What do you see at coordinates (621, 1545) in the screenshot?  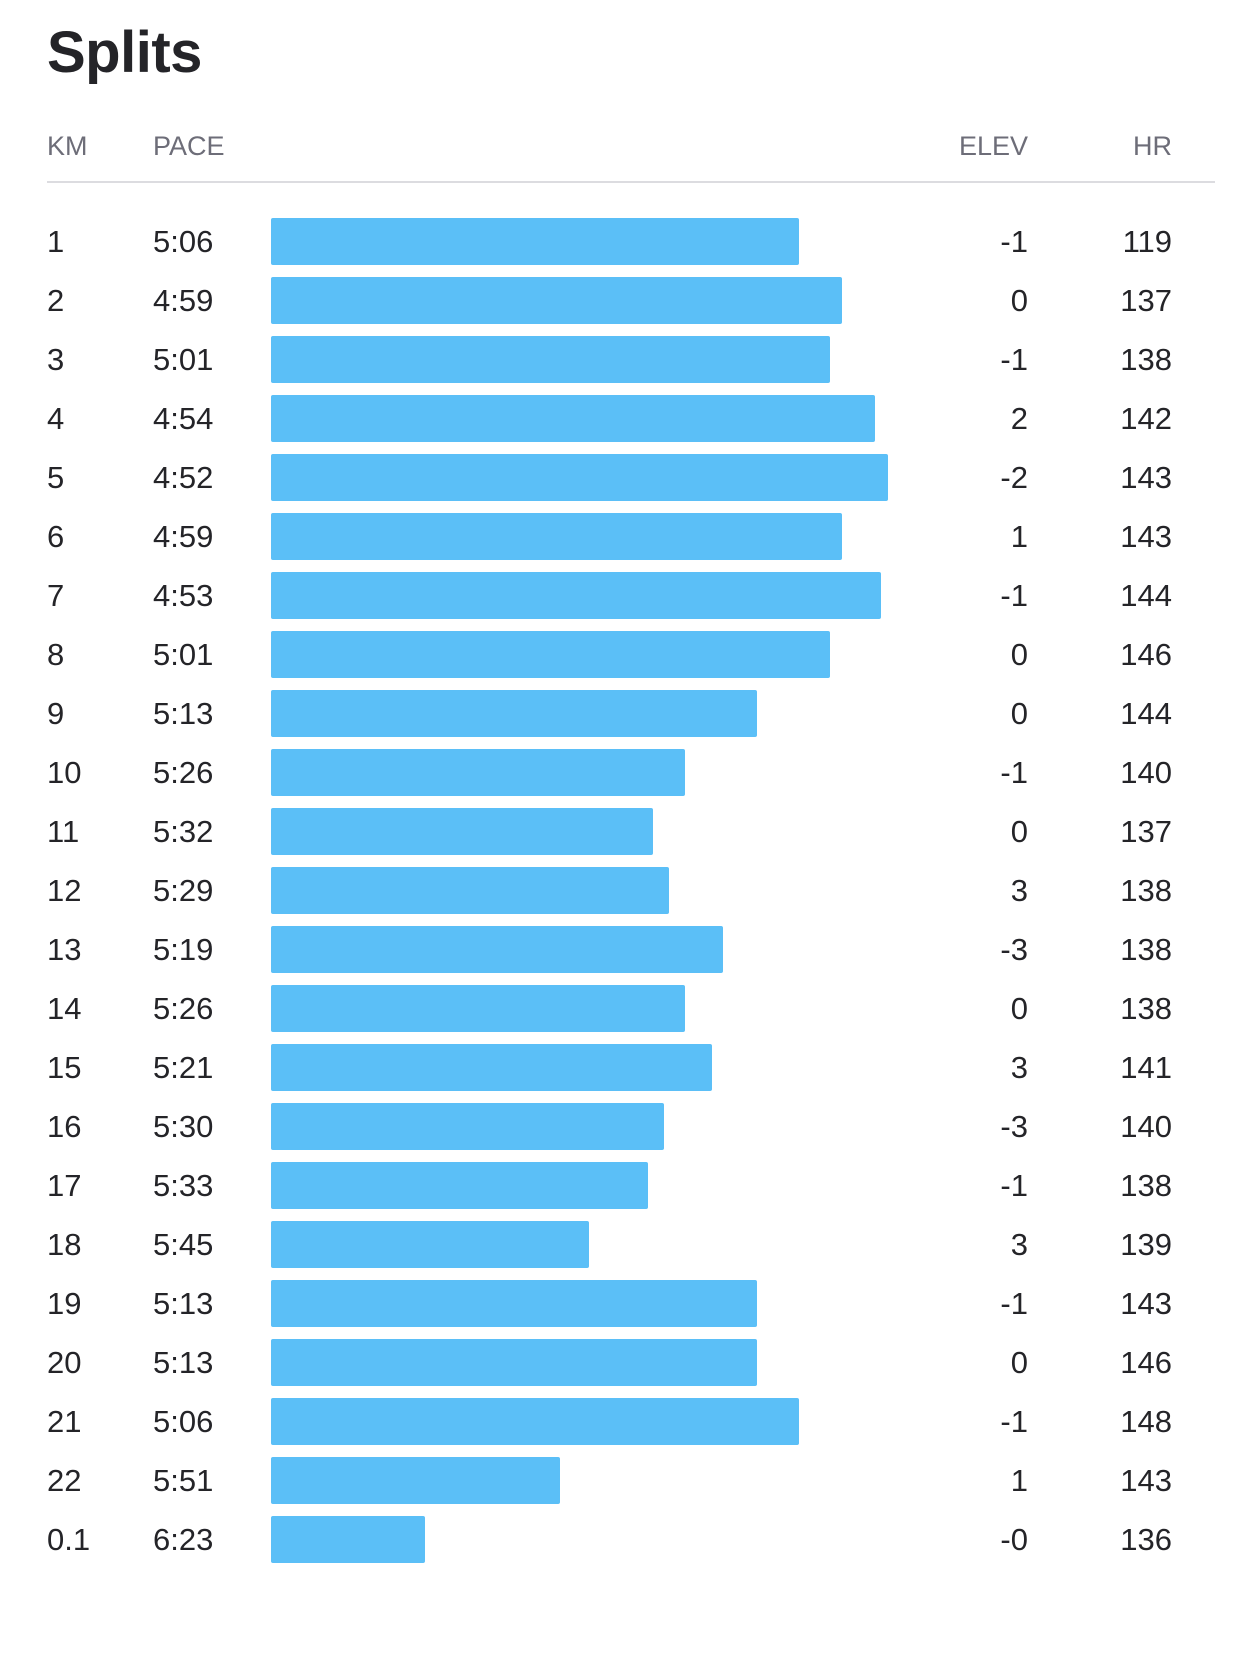 I see `split-row: 0.1 6:23 -0 136` at bounding box center [621, 1545].